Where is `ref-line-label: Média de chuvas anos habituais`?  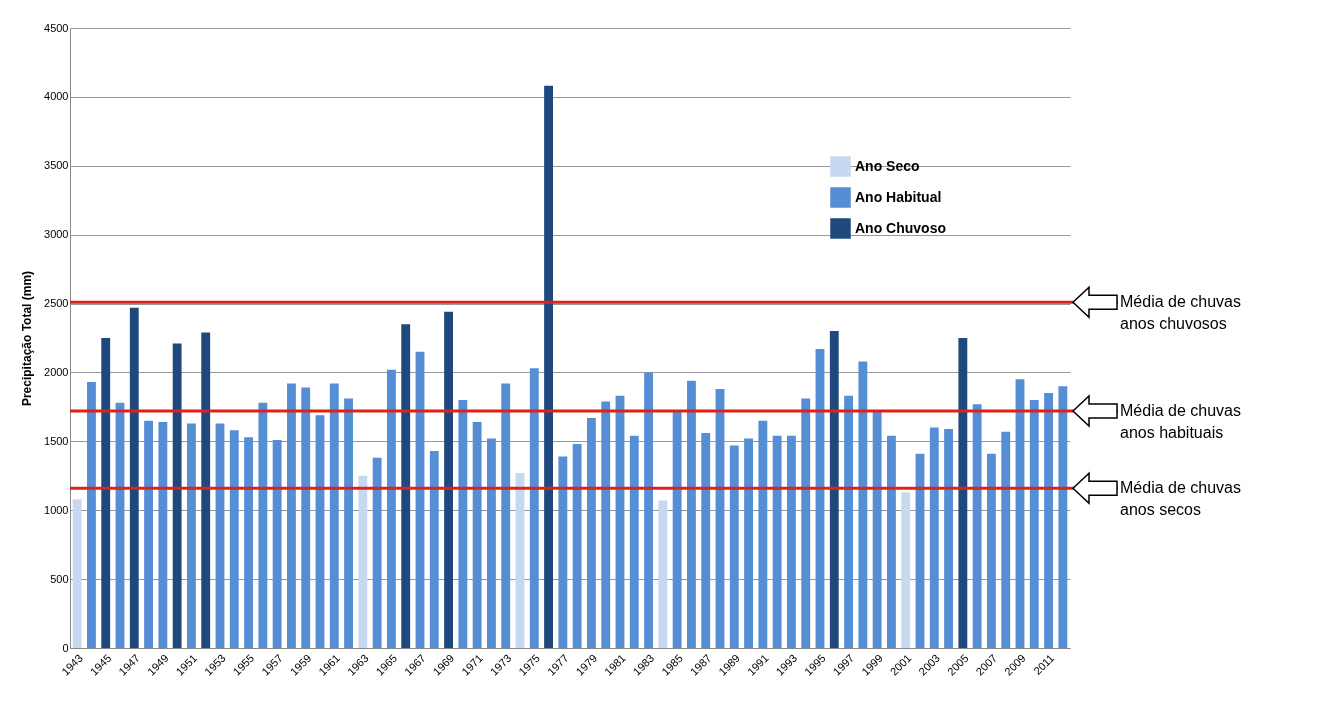
ref-line-label: Média de chuvas anos habituais is located at coordinates (1180, 422).